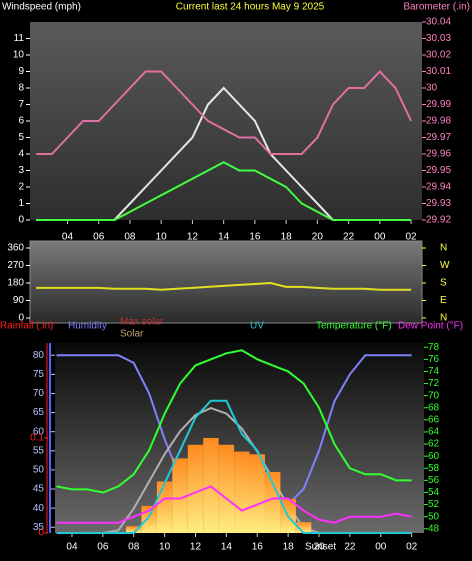 The image size is (472, 561). Describe the element at coordinates (39, 355) in the screenshot. I see `yticks-label: 80` at that location.